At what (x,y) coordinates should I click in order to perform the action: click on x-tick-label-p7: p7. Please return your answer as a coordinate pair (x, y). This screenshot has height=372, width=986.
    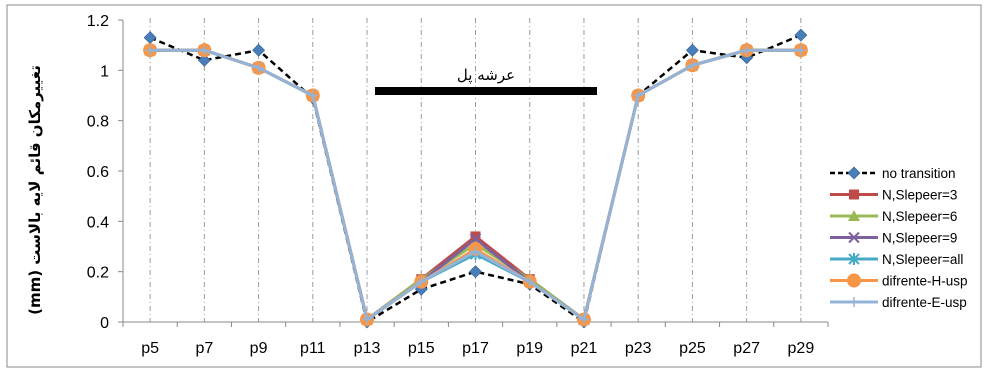
    Looking at the image, I should click on (204, 348).